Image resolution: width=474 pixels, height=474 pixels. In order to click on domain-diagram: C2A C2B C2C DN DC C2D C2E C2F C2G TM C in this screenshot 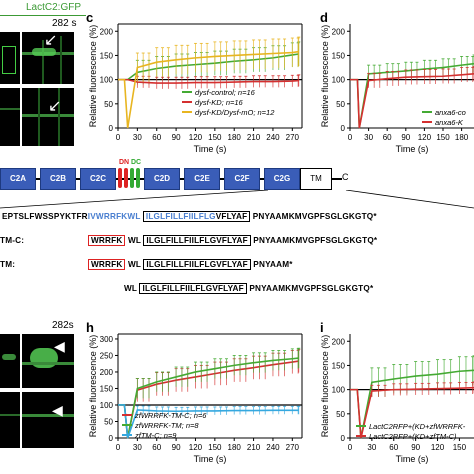, I will do `click(237, 193)`.